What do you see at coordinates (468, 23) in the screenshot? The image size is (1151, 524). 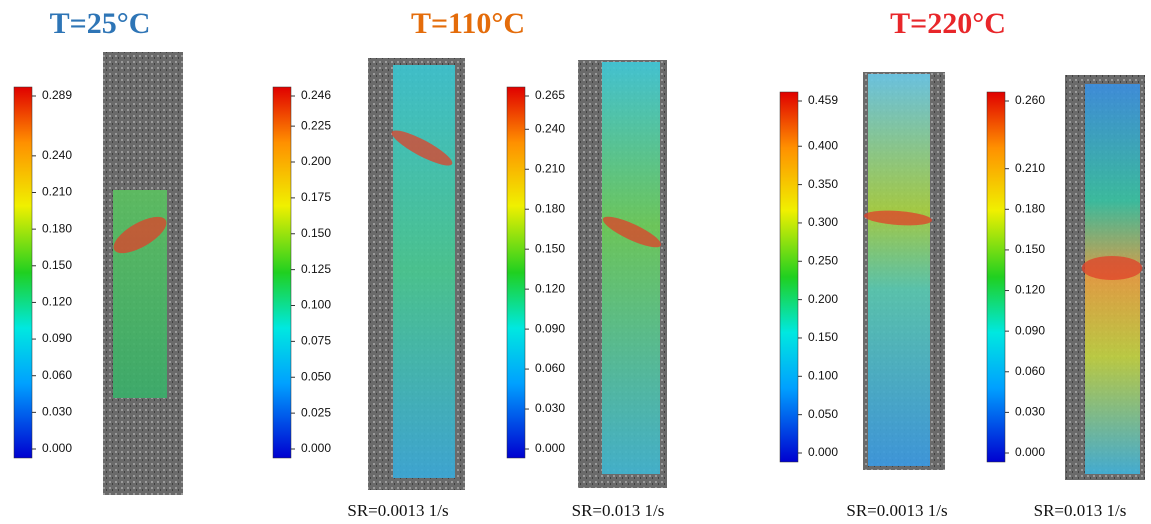 I see `panel-title: T=110°C` at bounding box center [468, 23].